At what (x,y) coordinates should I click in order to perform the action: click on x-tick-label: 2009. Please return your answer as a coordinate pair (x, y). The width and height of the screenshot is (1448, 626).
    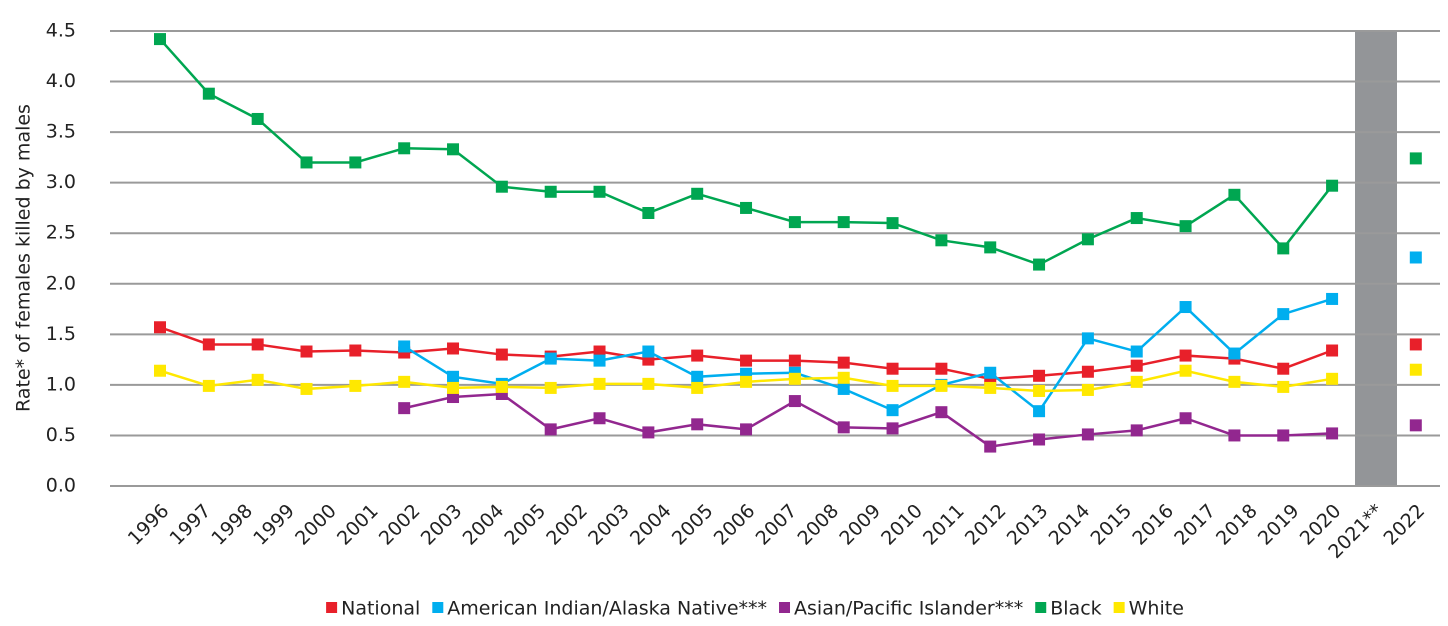
    Looking at the image, I should click on (860, 525).